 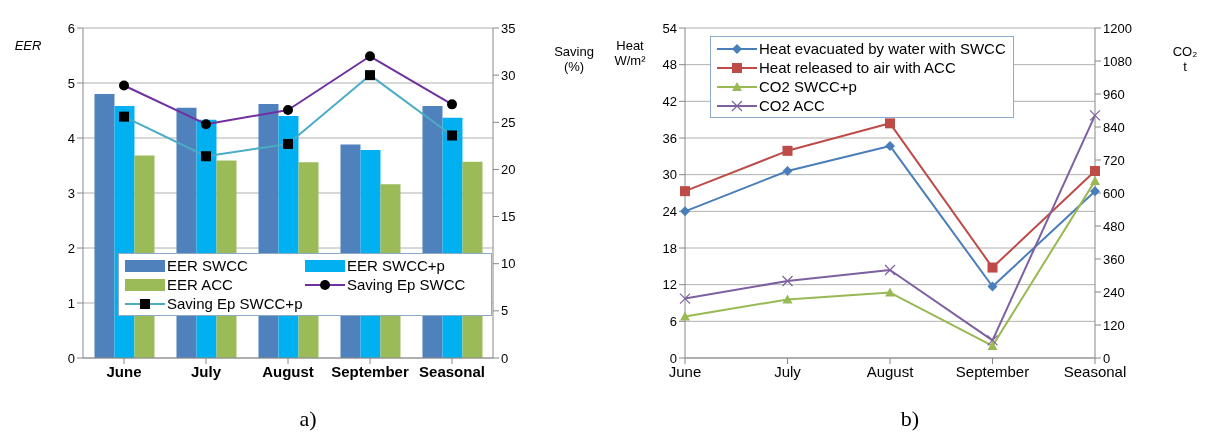 I want to click on y-tick-label: 36, so click(x=669, y=138).